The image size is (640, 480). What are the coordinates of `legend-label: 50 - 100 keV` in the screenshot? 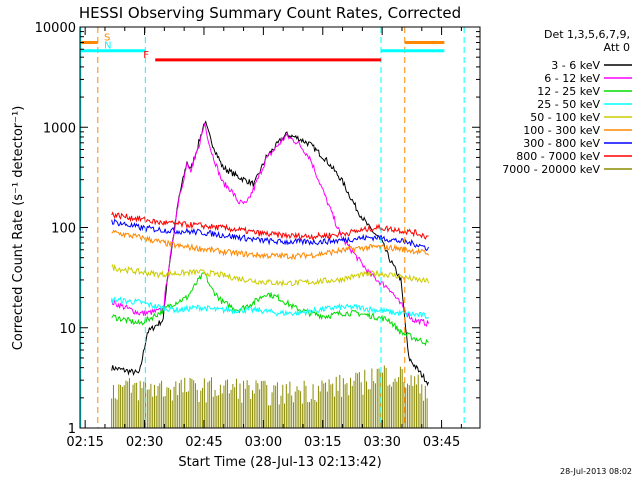 It's located at (565, 117).